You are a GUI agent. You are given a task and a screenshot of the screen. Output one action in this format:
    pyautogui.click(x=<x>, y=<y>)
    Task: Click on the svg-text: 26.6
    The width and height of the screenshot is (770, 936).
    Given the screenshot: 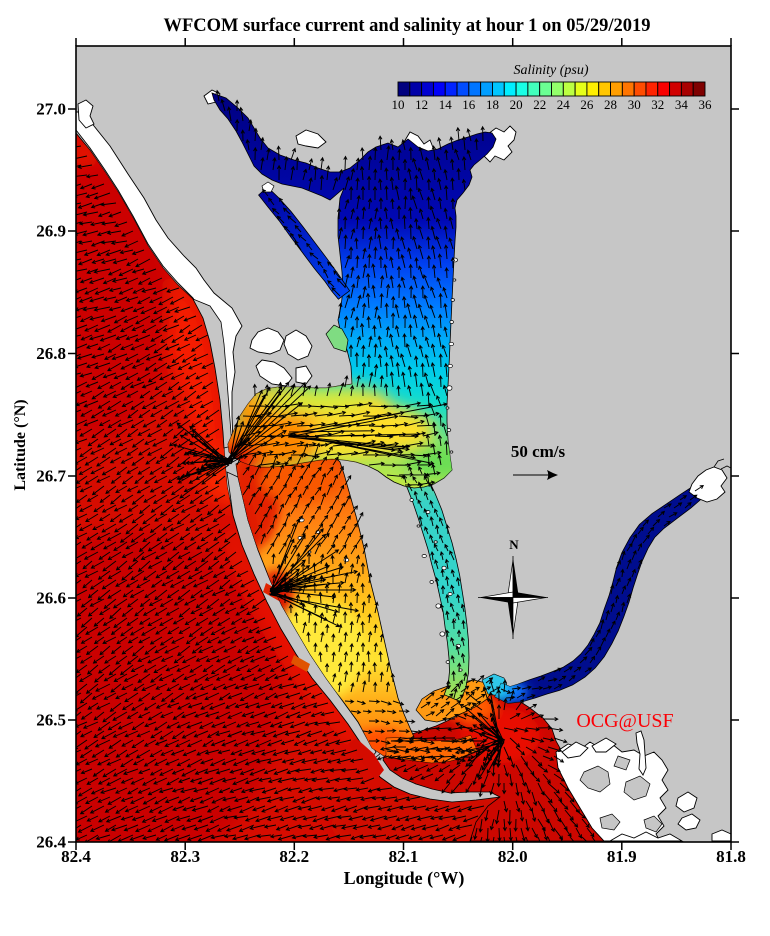 What is the action you would take?
    pyautogui.click(x=51, y=598)
    